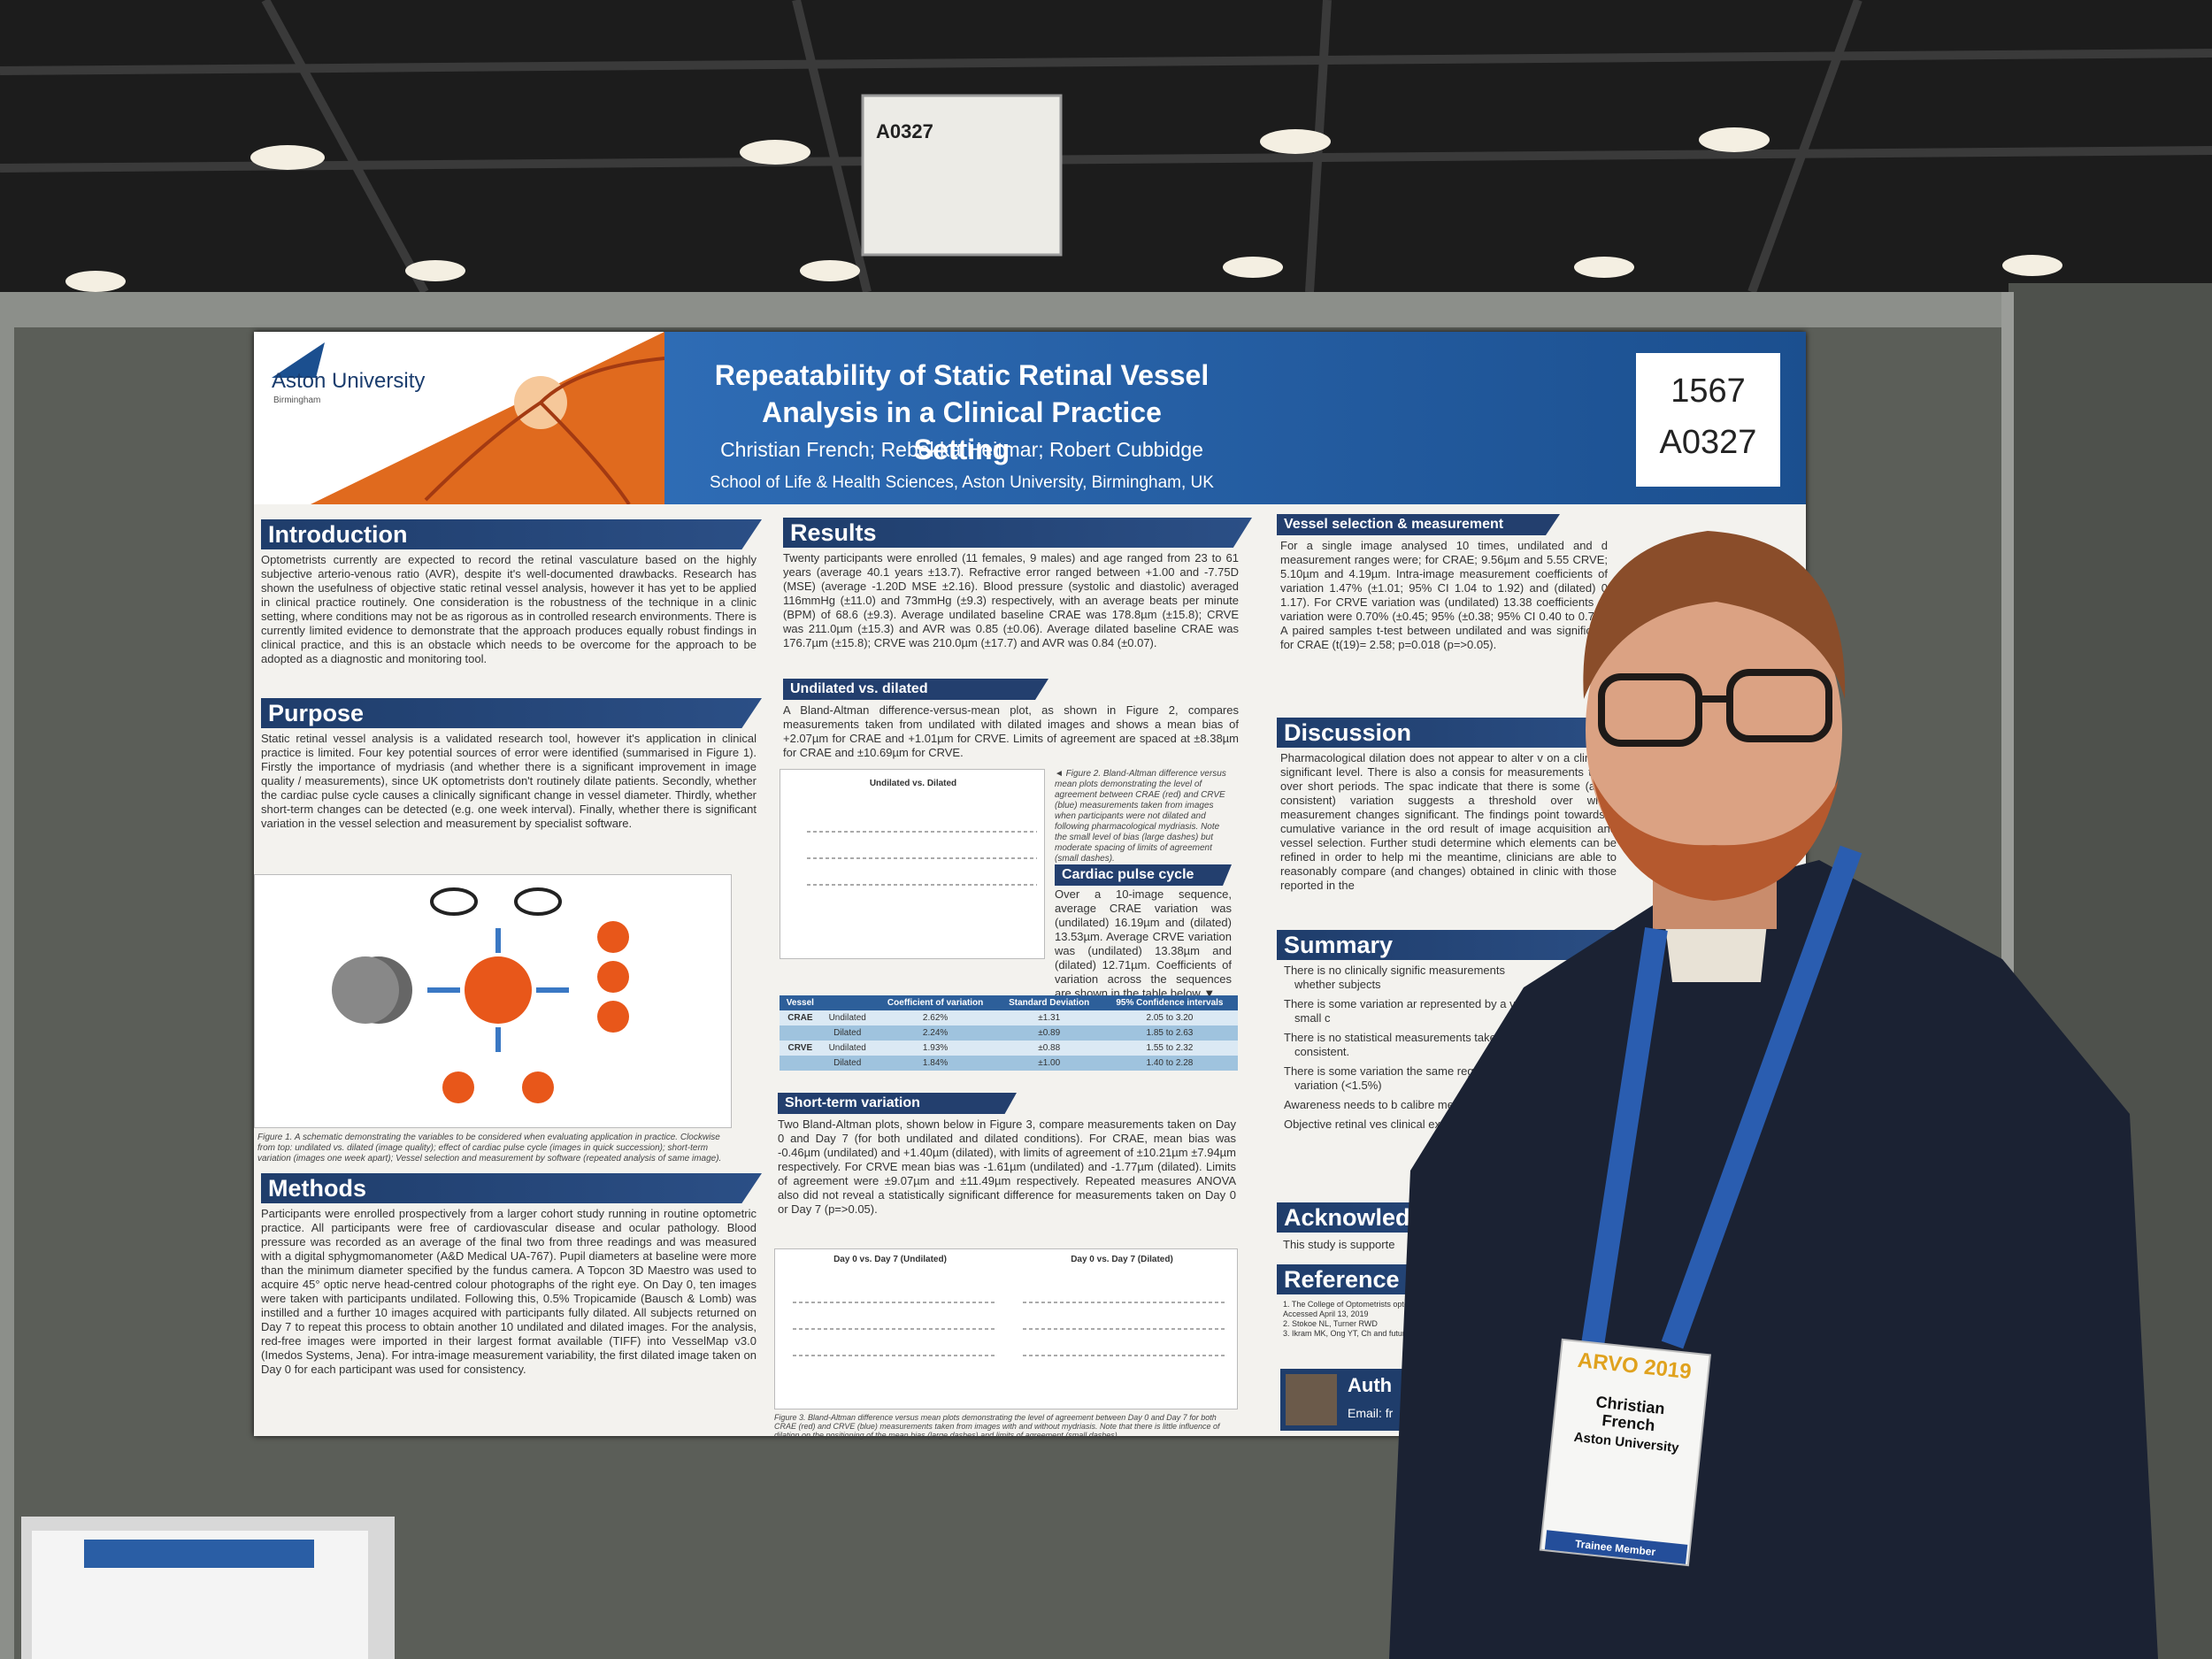 This screenshot has width=2212, height=1659. I want to click on board-number-box: 1567 A0327, so click(1708, 420).